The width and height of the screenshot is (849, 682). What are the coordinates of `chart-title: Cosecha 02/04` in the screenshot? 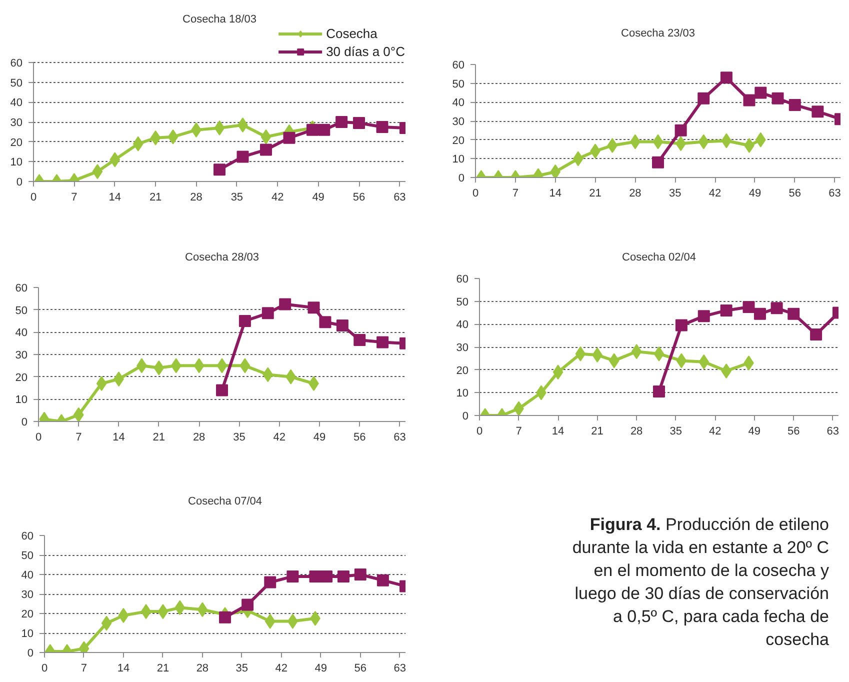 It's located at (659, 258).